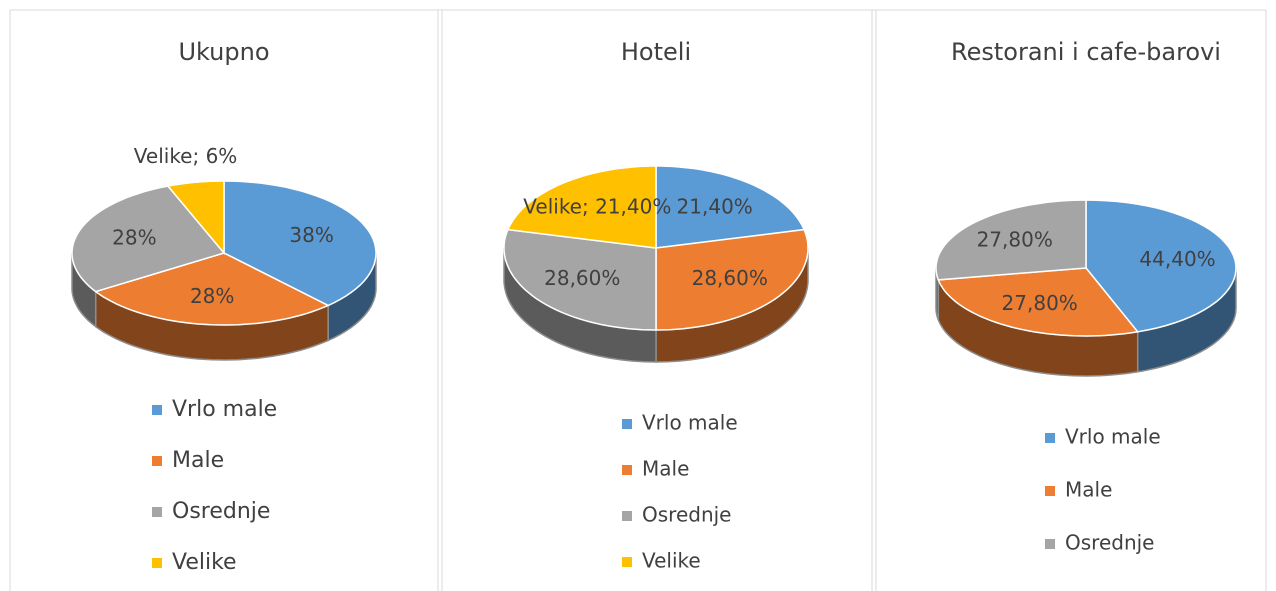 The width and height of the screenshot is (1276, 591). Describe the element at coordinates (656, 52) in the screenshot. I see `chart-title: Hoteli` at that location.